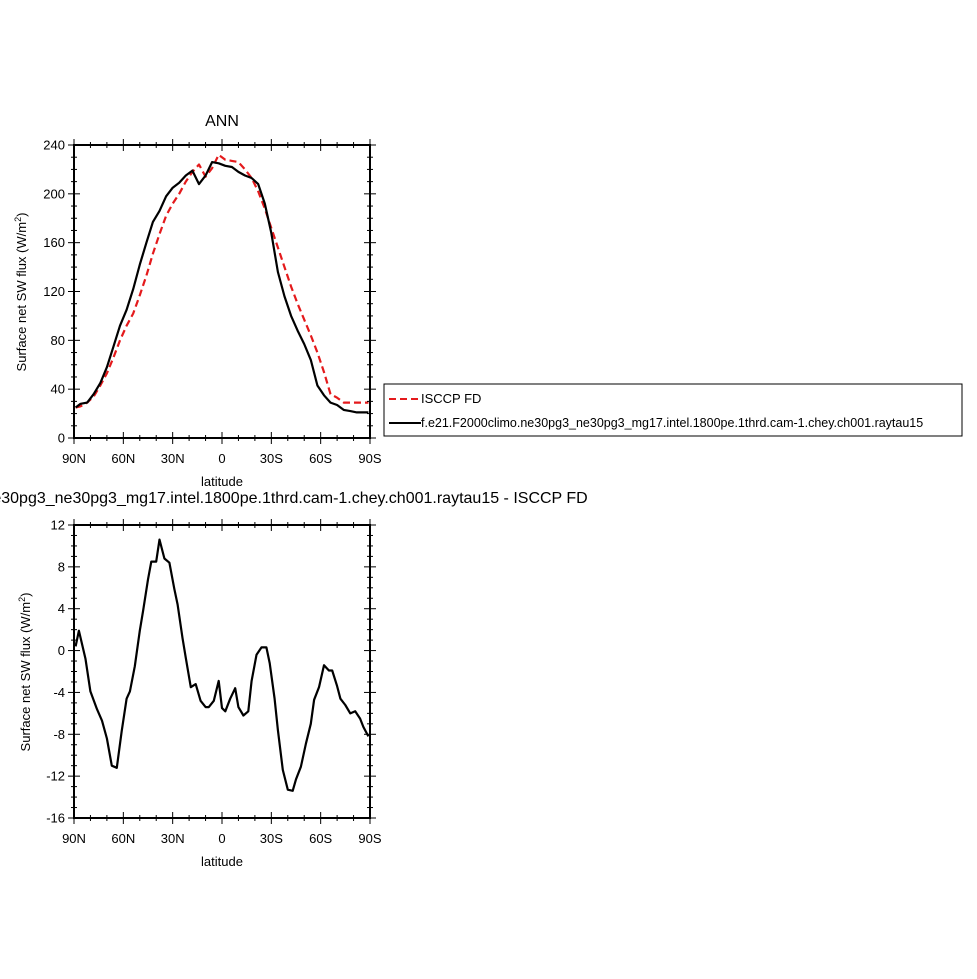 The height and width of the screenshot is (979, 977). I want to click on top-chart-y-tick-label-200: 200, so click(54, 193).